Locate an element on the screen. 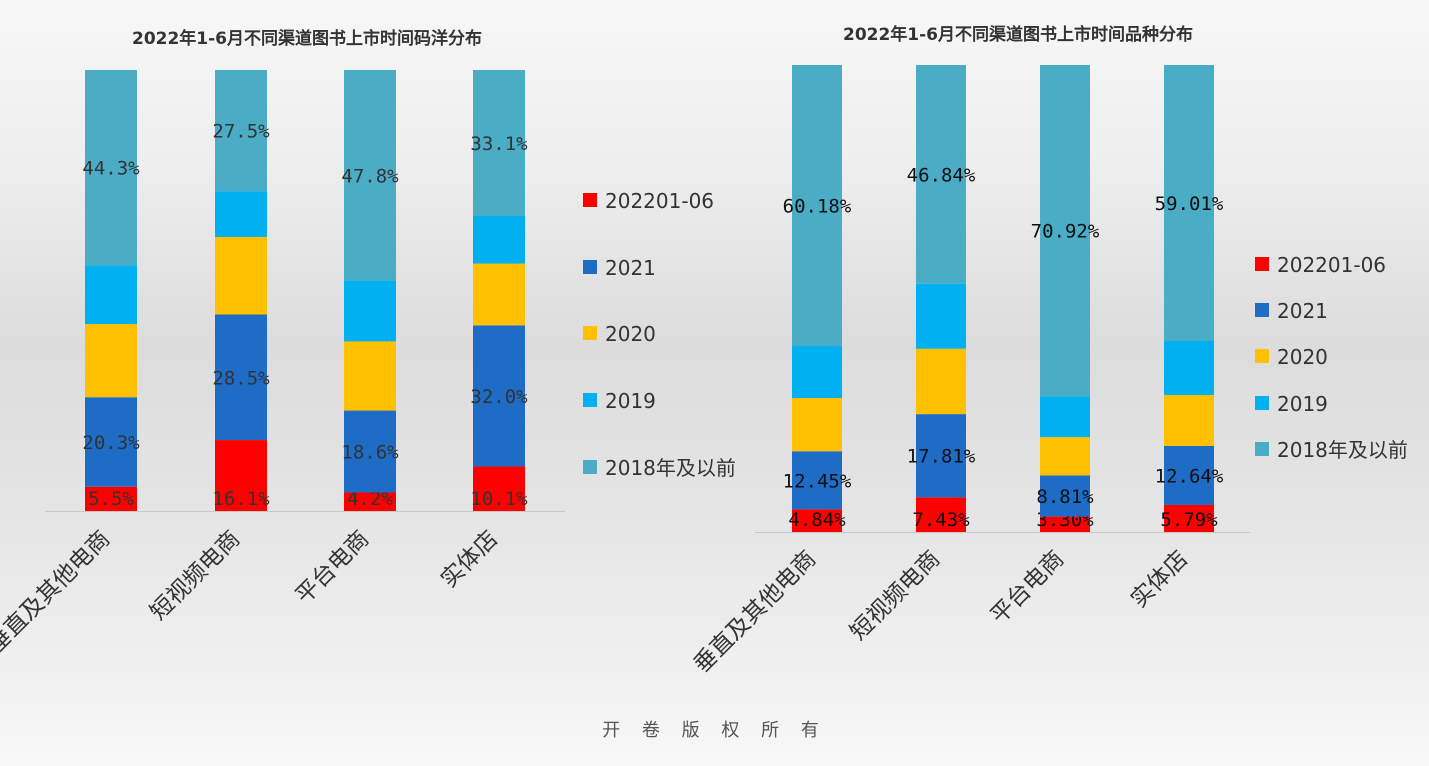 This screenshot has height=766, width=1429. chart-title: 2022年1-6月不同渠道图书上市时间品种分布 is located at coordinates (1018, 34).